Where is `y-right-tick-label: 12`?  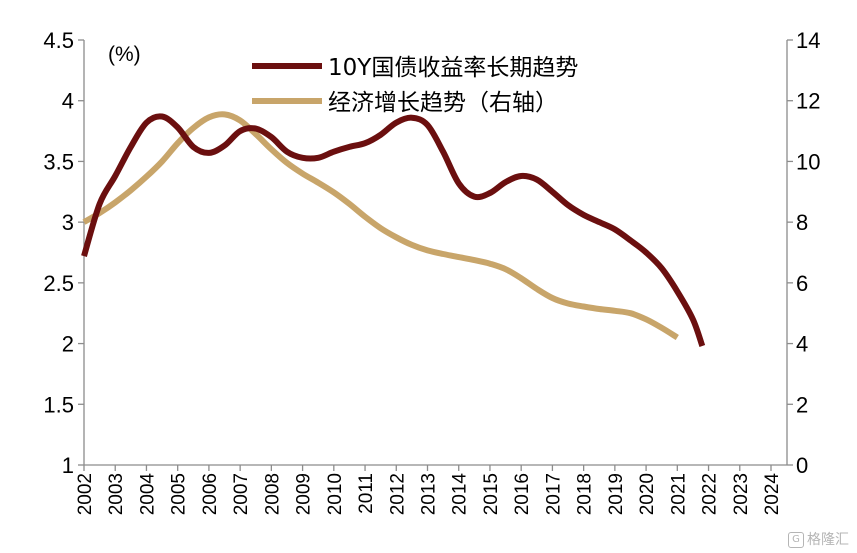 y-right-tick-label: 12 is located at coordinates (808, 101).